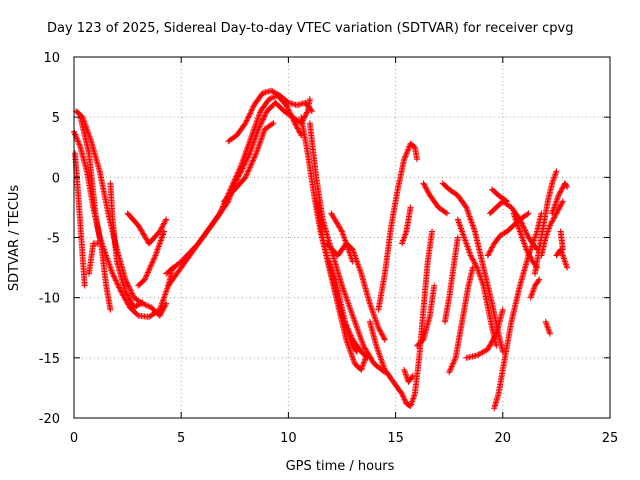 The image size is (640, 480). Describe the element at coordinates (49, 359) in the screenshot. I see `y-tick-label: -15` at that location.